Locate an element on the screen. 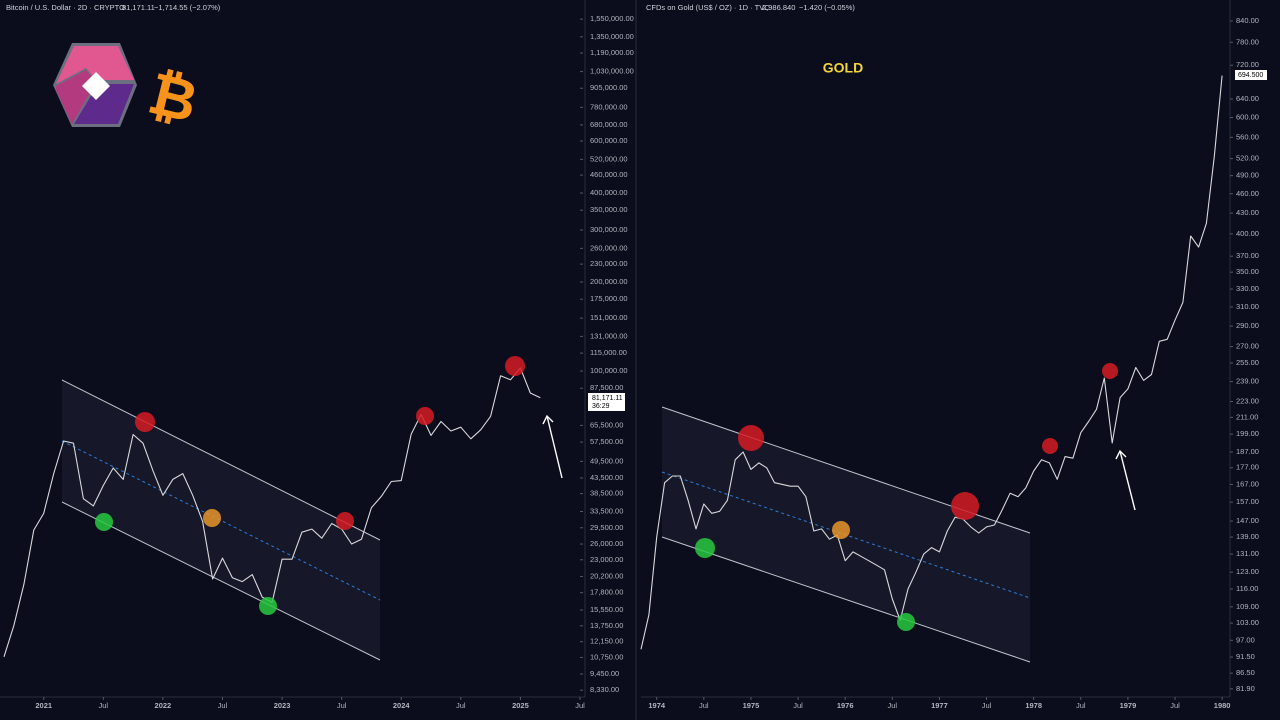  y-tick-label: 23,000.00 is located at coordinates (606, 559).